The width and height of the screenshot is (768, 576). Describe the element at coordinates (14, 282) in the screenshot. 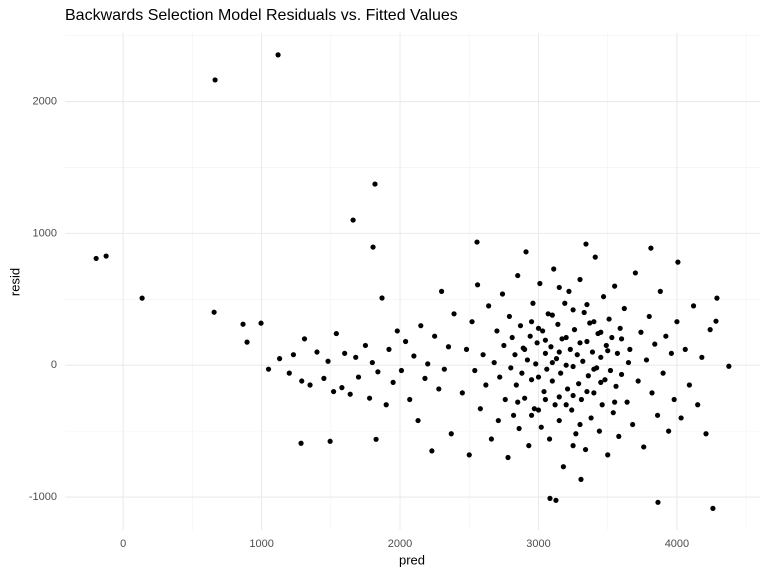

I see `y-axis-label: resid` at that location.